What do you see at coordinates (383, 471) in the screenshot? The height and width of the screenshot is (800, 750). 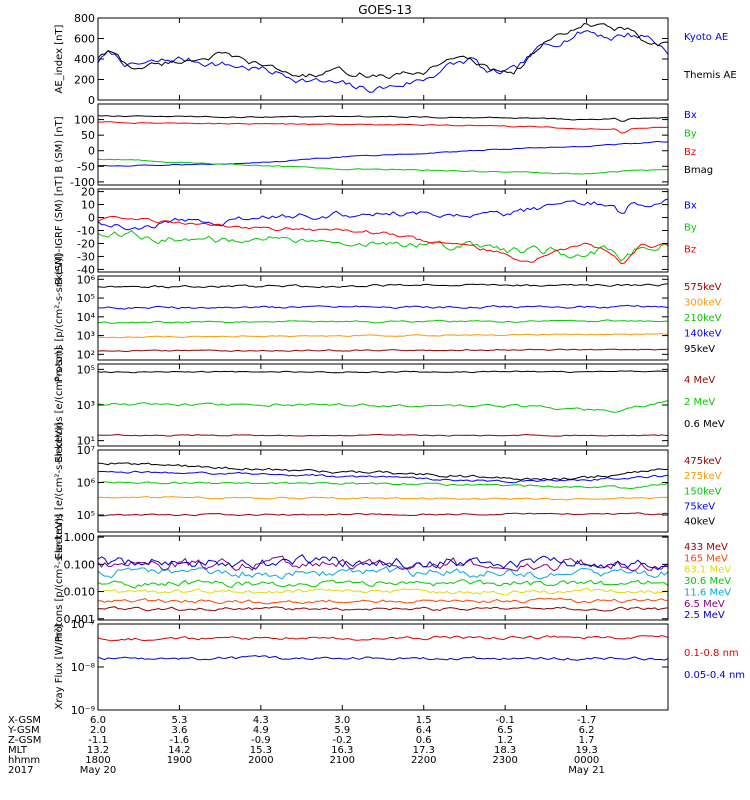 I see `series-line-40kev` at bounding box center [383, 471].